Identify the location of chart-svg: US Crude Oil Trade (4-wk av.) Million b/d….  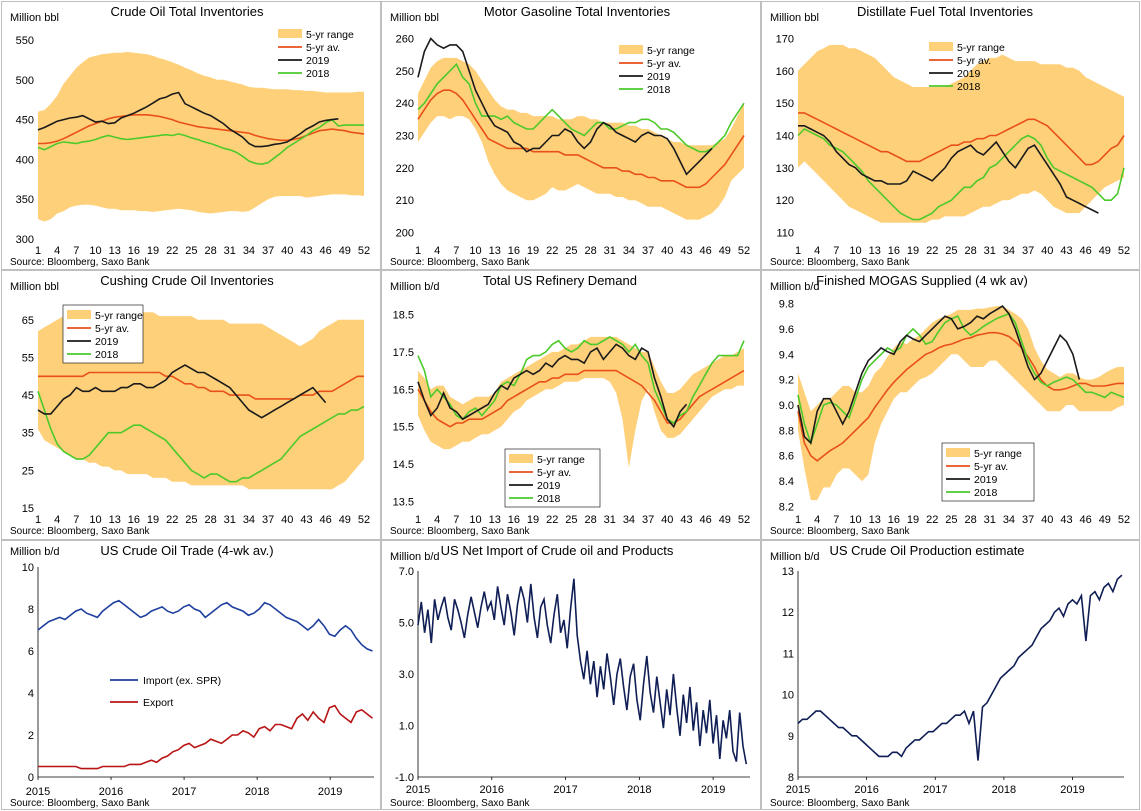
(192, 676).